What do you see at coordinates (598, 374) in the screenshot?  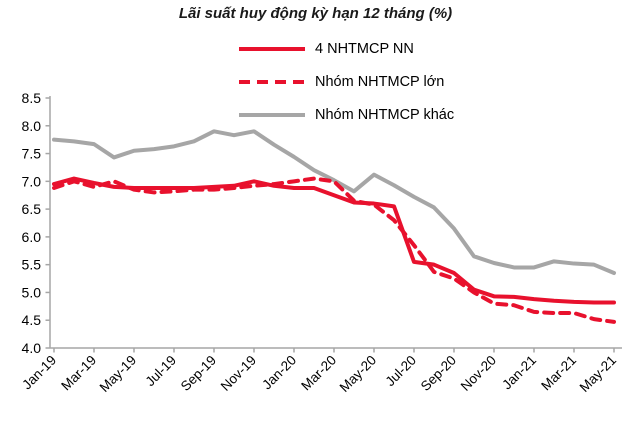 I see `x-tick-label: May-21` at bounding box center [598, 374].